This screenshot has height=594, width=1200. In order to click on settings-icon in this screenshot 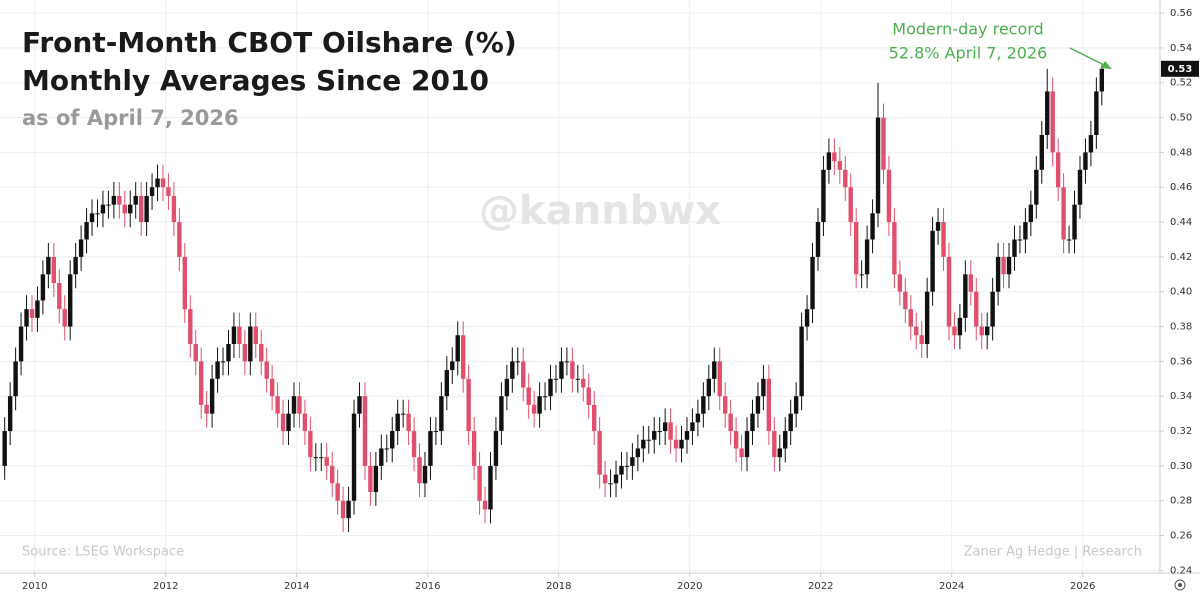, I will do `click(1180, 585)`.